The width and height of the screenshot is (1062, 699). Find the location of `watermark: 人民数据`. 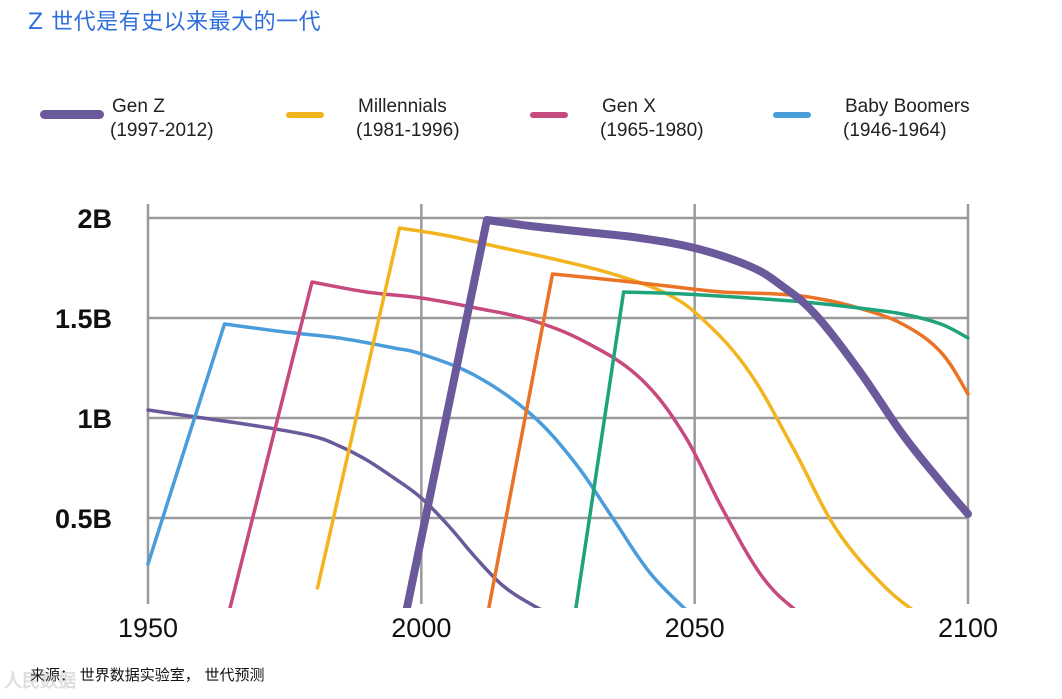

watermark: 人民数据 is located at coordinates (40, 681).